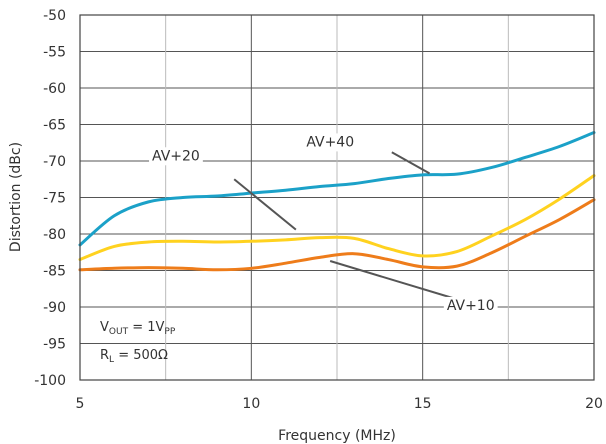 This screenshot has width=606, height=444. Describe the element at coordinates (54, 272) in the screenshot. I see `y-tick-label: -85` at that location.